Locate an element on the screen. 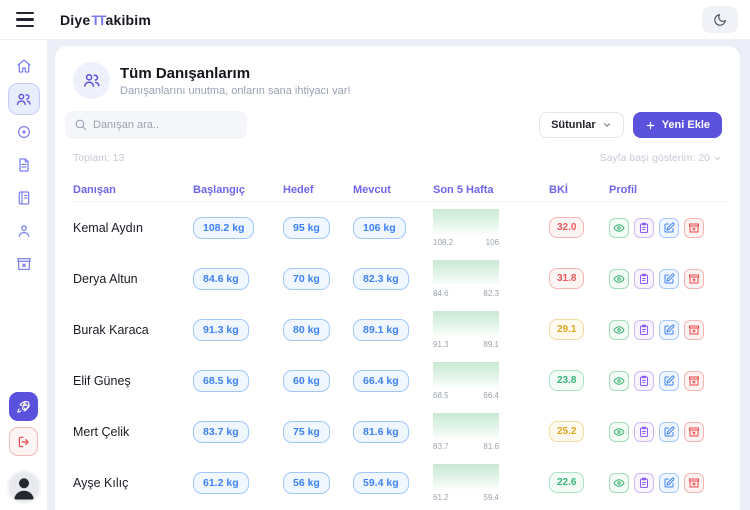 This screenshot has height=510, width=750. client-name: Ayşe Kılıç is located at coordinates (101, 482).